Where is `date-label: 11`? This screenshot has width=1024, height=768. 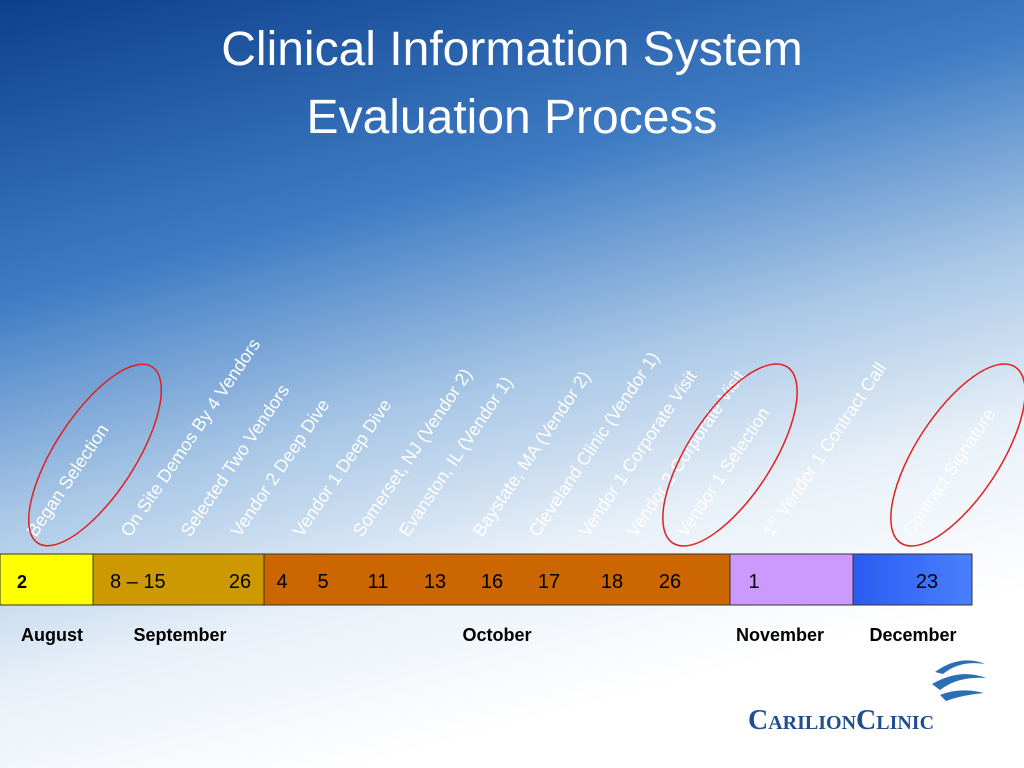
date-label: 11 is located at coordinates (378, 582).